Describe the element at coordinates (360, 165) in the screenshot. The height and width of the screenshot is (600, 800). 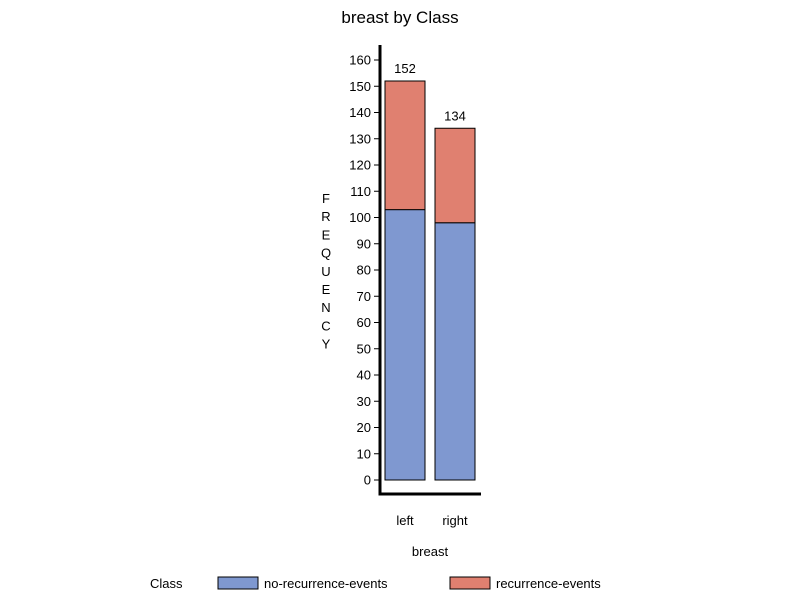
I see `y-tick-label: 120` at that location.